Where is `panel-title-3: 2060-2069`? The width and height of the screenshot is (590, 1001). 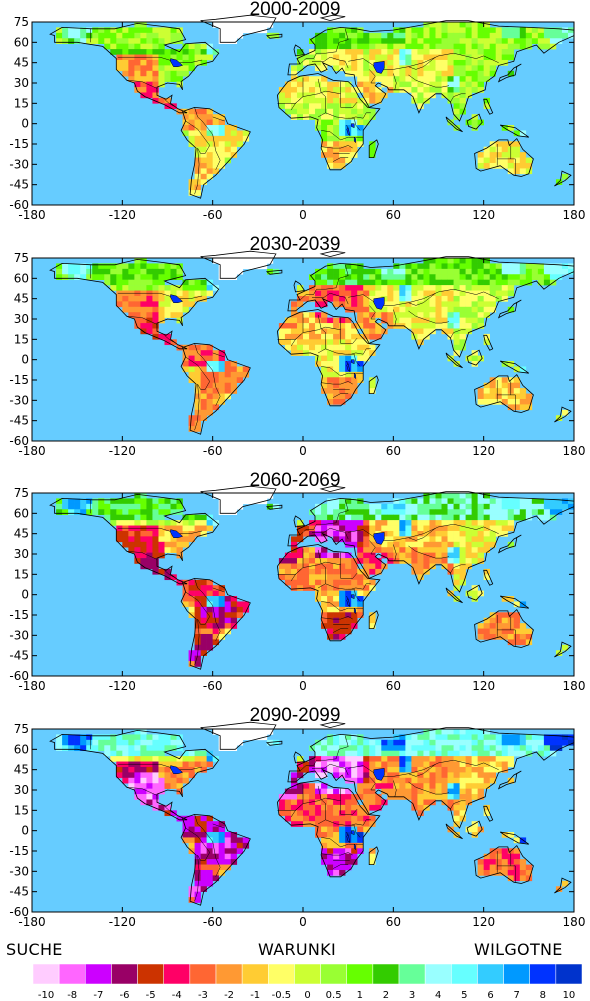 panel-title-3: 2060-2069 is located at coordinates (295, 480).